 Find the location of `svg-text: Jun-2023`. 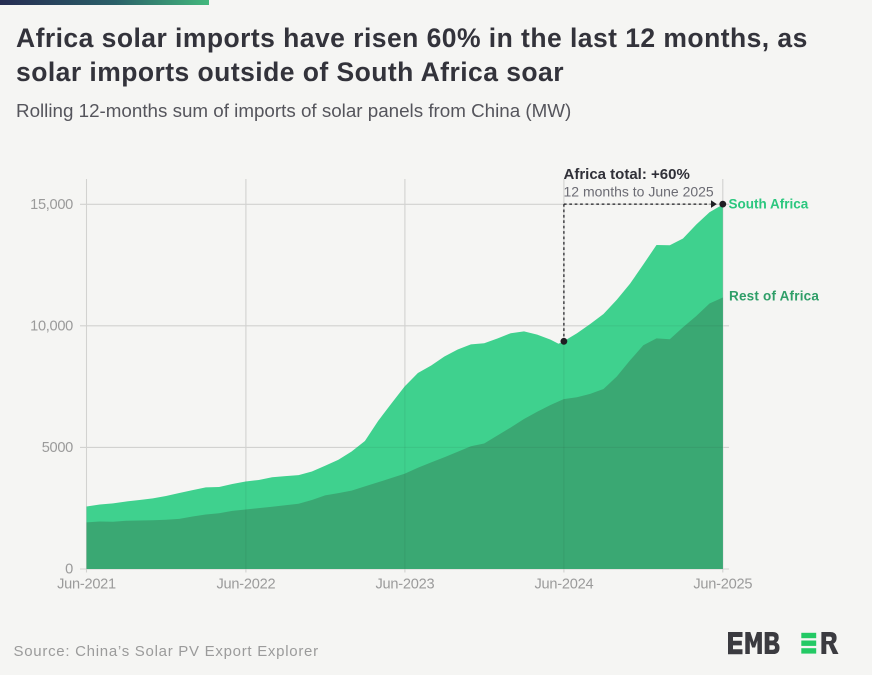

svg-text: Jun-2023 is located at coordinates (404, 585).